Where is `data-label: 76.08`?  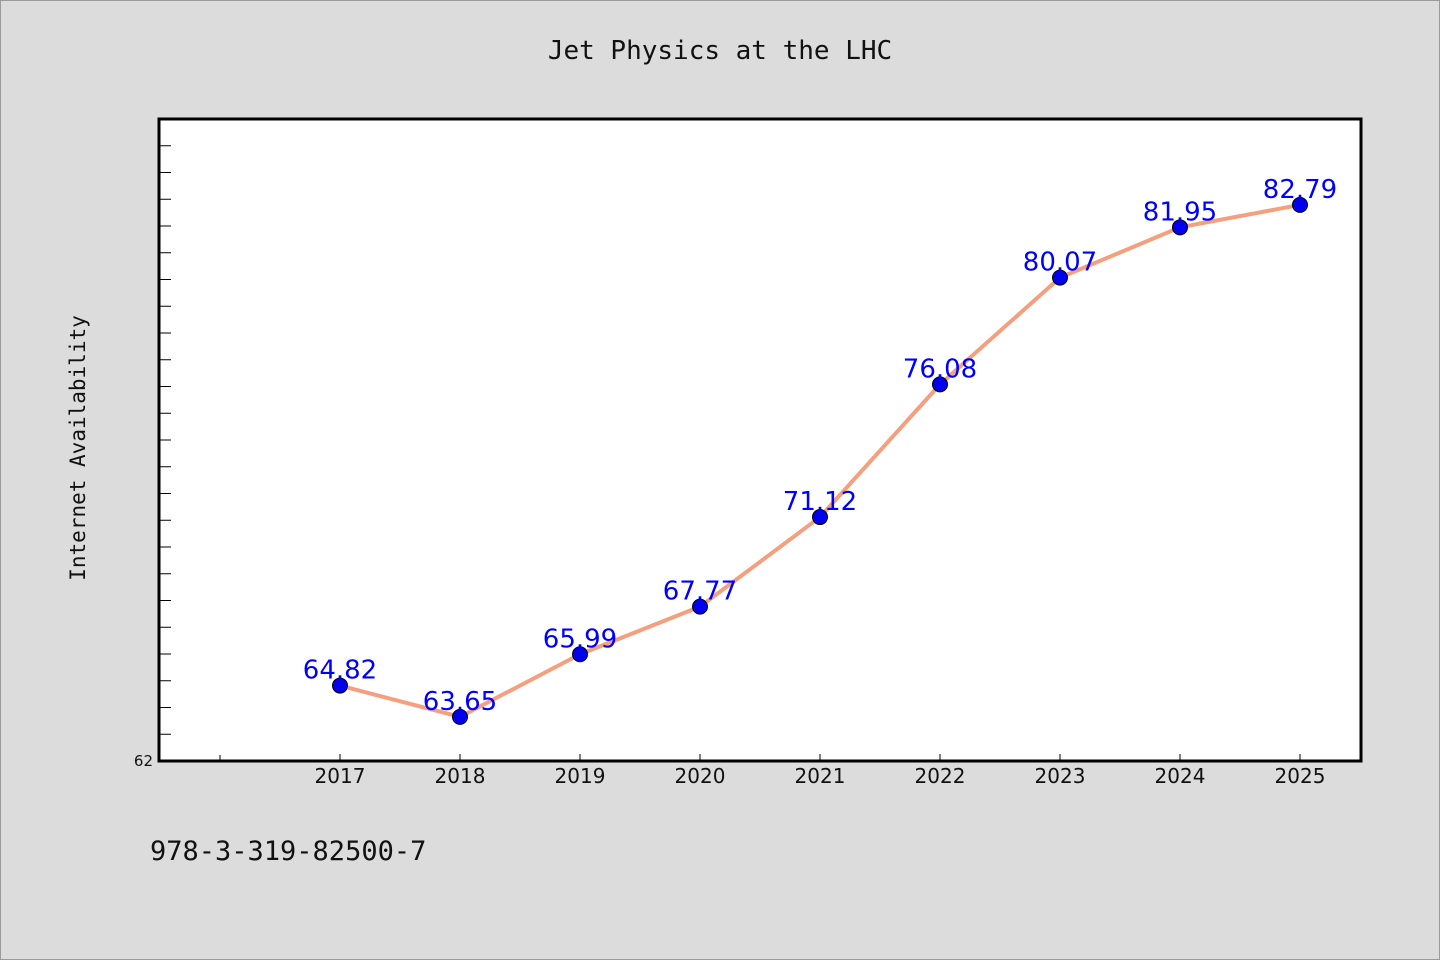
data-label: 76.08 is located at coordinates (940, 369).